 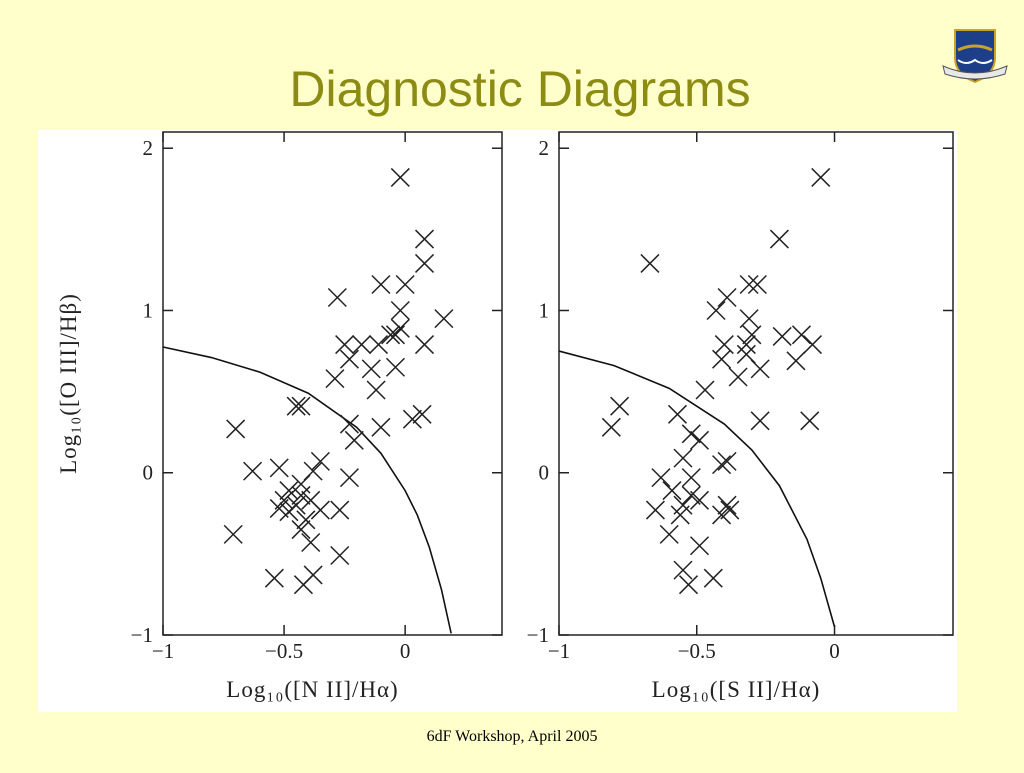 I want to click on y-axis-label: Log₁₀([O III]/Hβ), so click(x=68, y=383).